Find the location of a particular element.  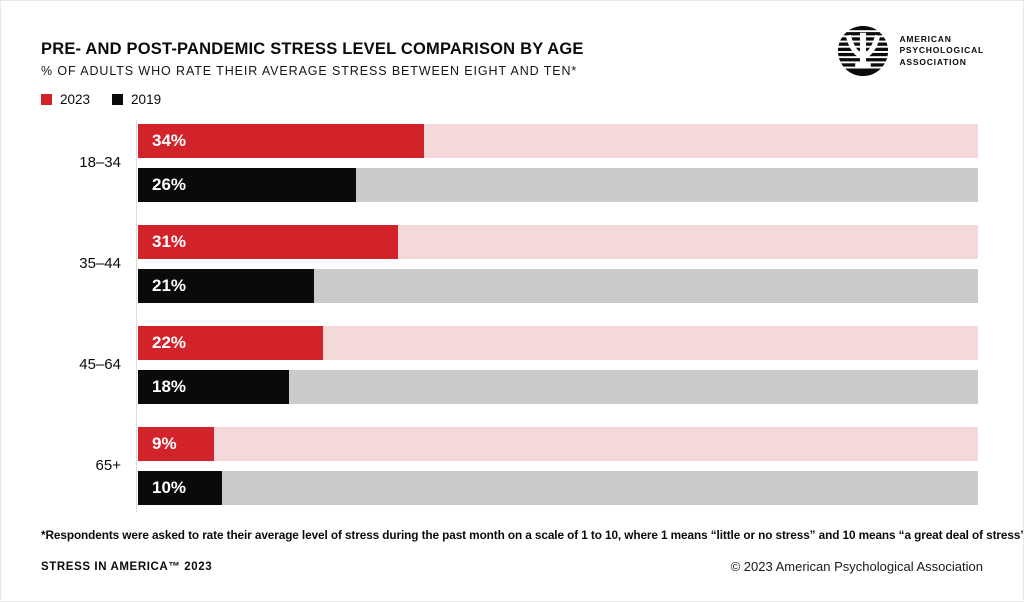

apa-psi-logo-icon is located at coordinates (863, 51).